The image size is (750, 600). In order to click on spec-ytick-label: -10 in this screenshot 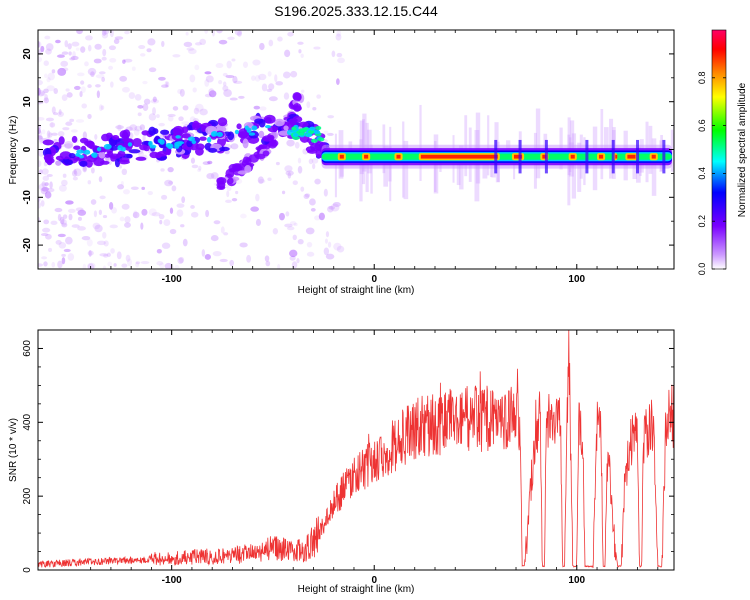, I will do `click(27, 197)`.